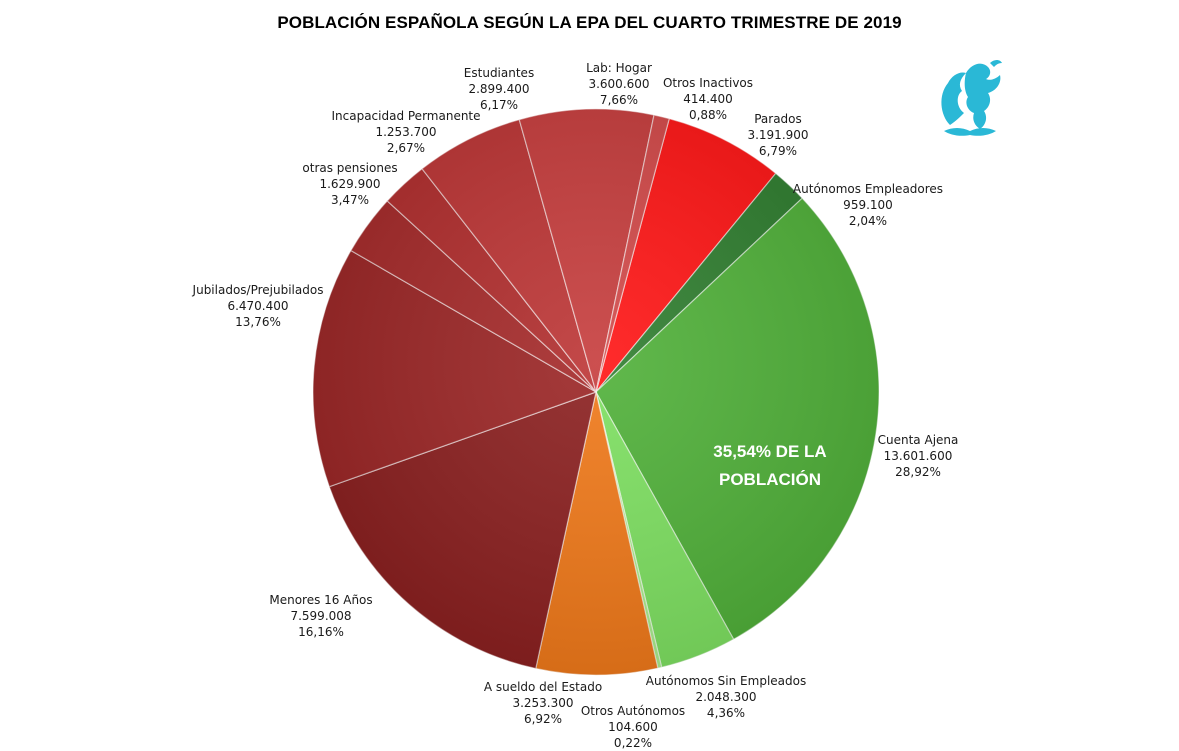 The height and width of the screenshot is (751, 1179). I want to click on slice-label-percent: 0,22%, so click(633, 743).